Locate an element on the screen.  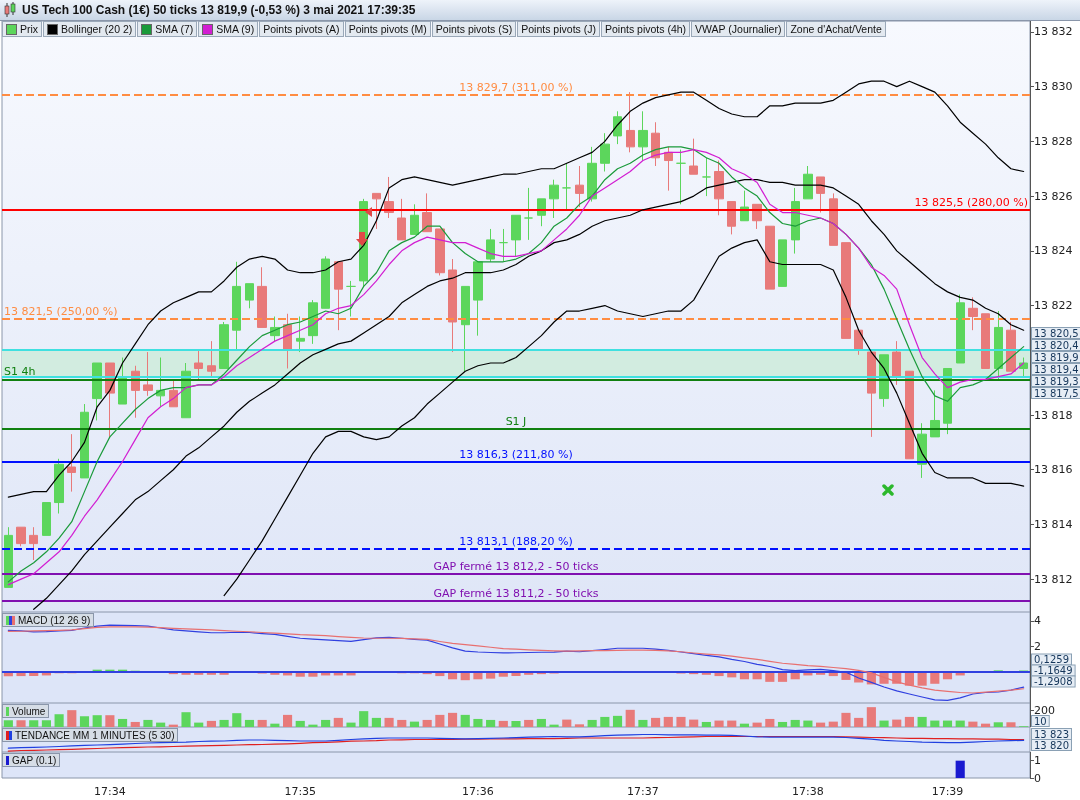
y-tick-label: 13 830 is located at coordinates (1053, 87).